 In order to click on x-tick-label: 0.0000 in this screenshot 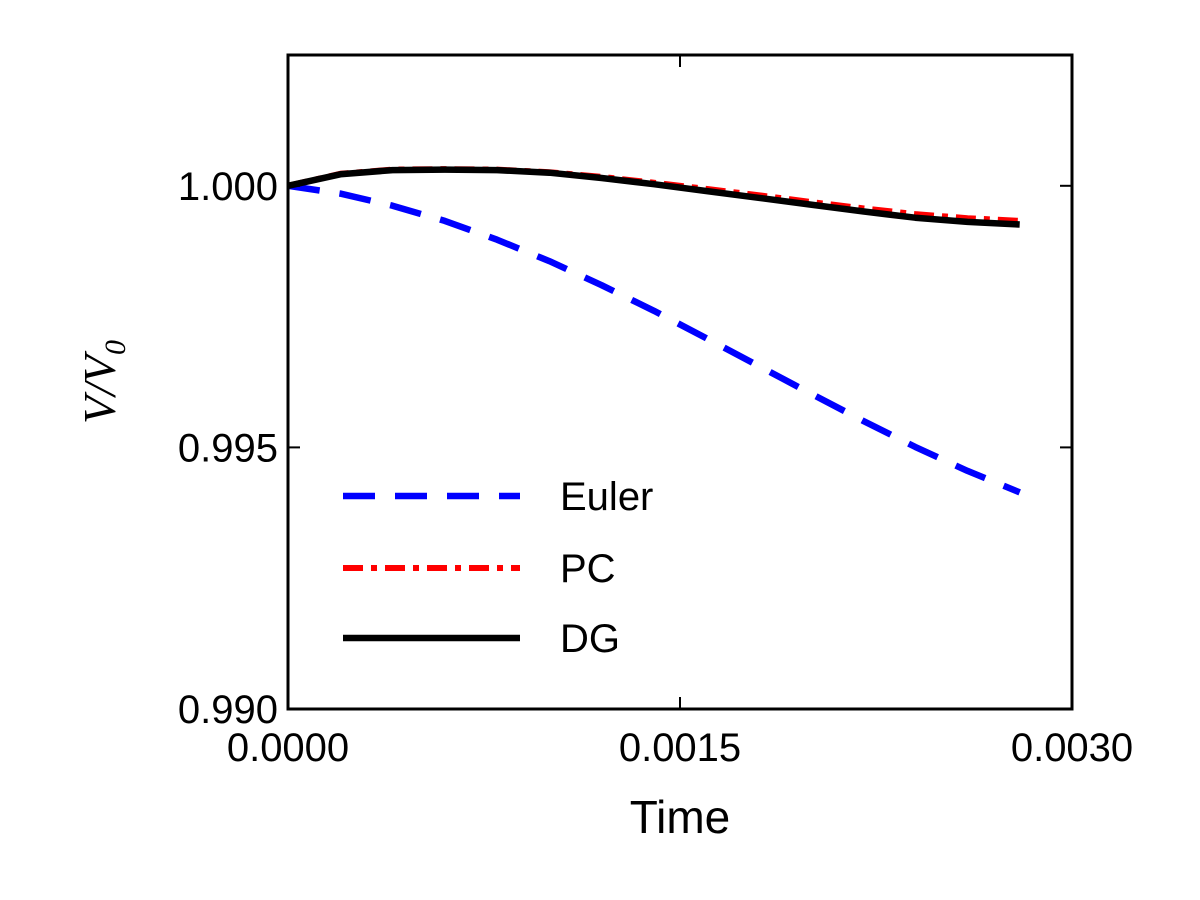, I will do `click(288, 748)`.